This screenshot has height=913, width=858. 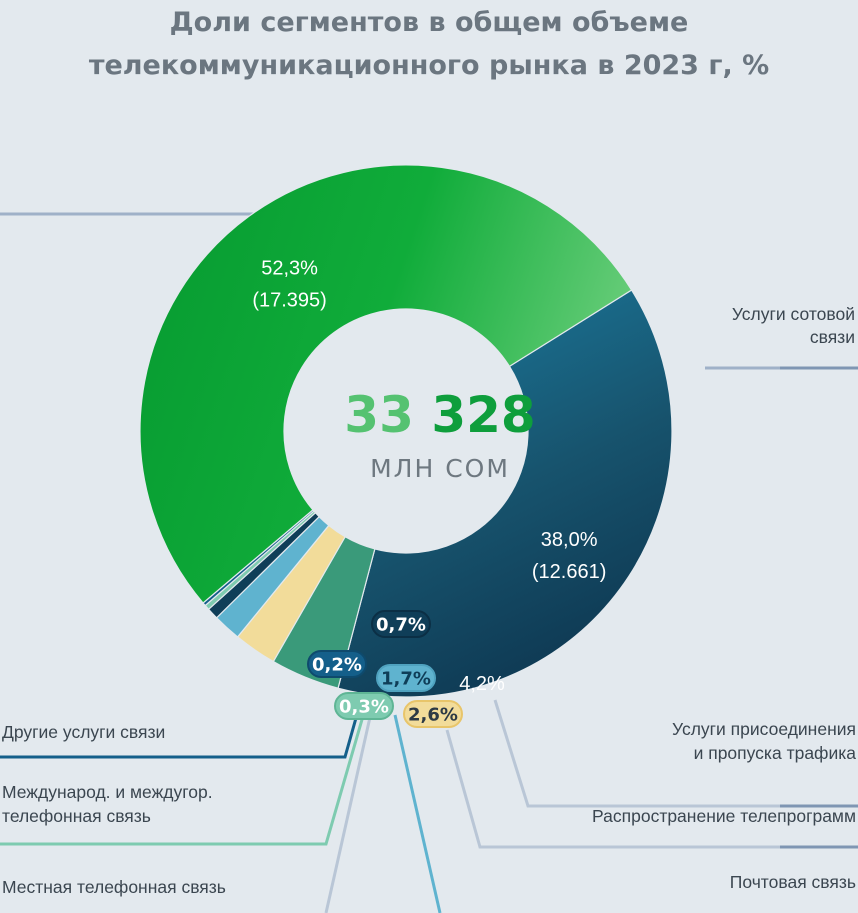 I want to click on badge-label-broadcast: 2,6%, so click(x=433, y=715).